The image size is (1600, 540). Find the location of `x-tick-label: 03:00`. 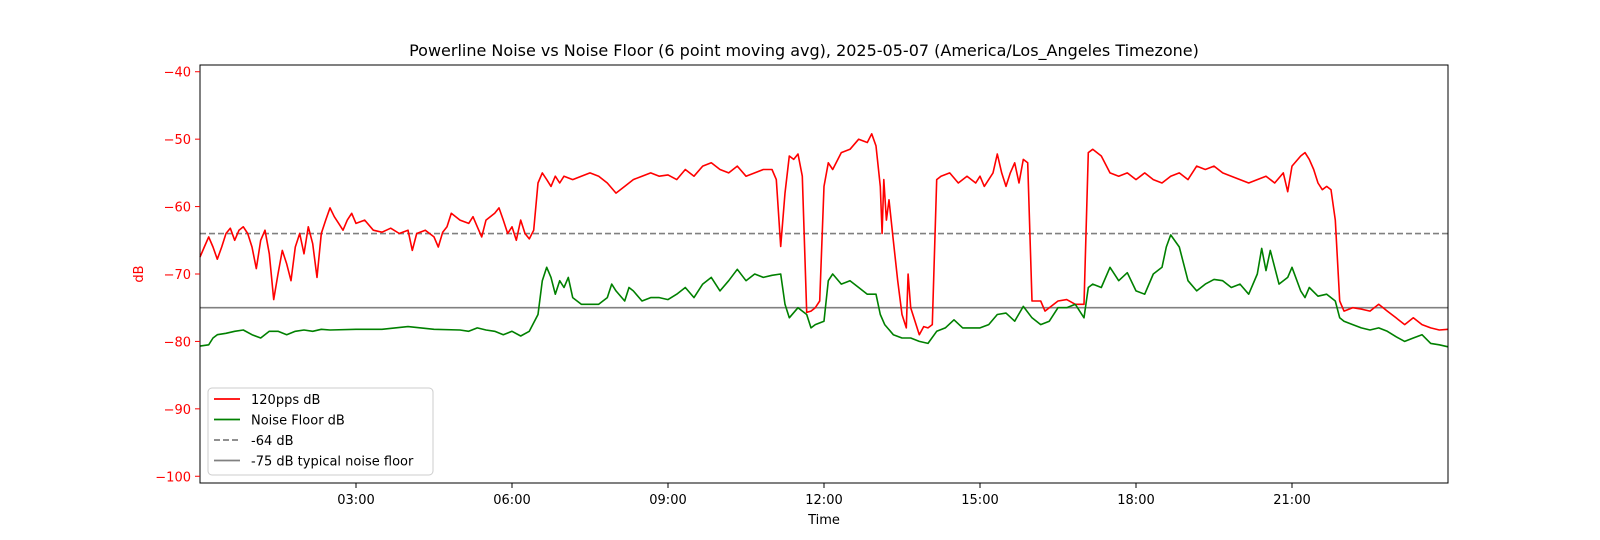

x-tick-label: 03:00 is located at coordinates (355, 500).